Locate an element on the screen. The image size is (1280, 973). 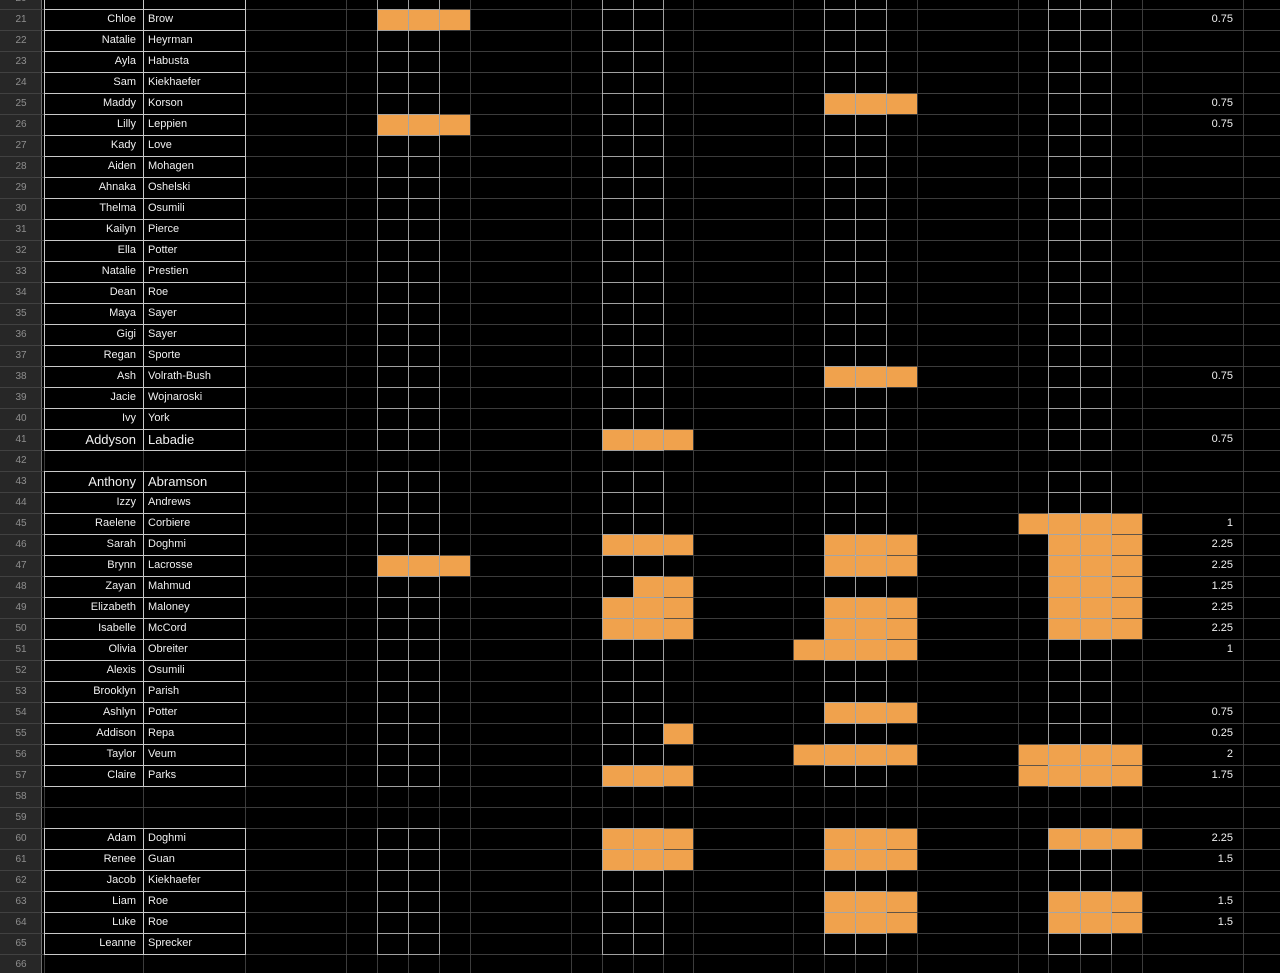
first-name-cell: Jacob is located at coordinates (121, 880).